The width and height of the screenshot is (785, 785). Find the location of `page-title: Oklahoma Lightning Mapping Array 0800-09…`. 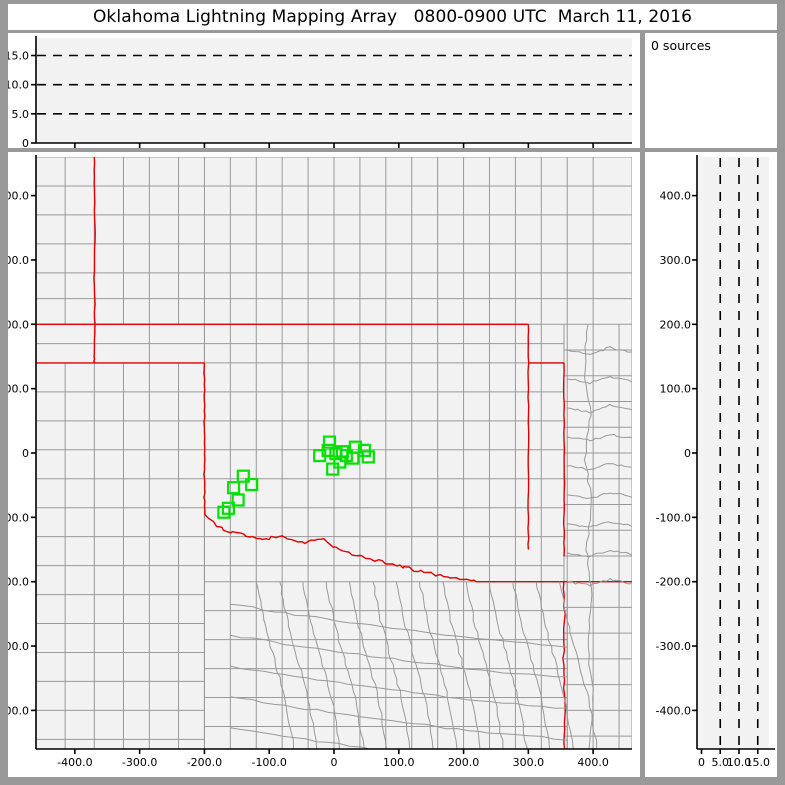

page-title: Oklahoma Lightning Mapping Array 0800-09… is located at coordinates (392, 17).